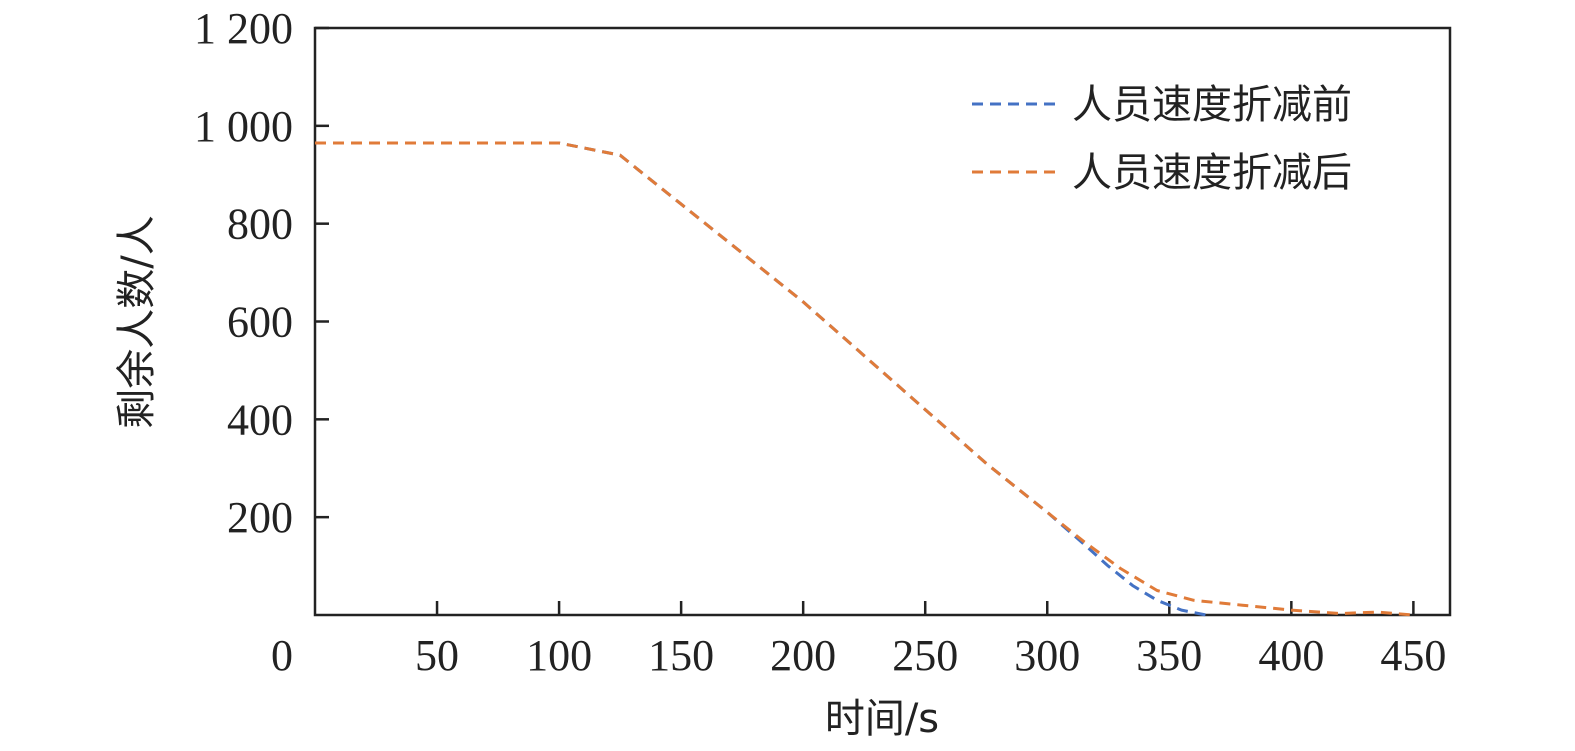  I want to click on x-tick-label: 300, so click(1047, 655).